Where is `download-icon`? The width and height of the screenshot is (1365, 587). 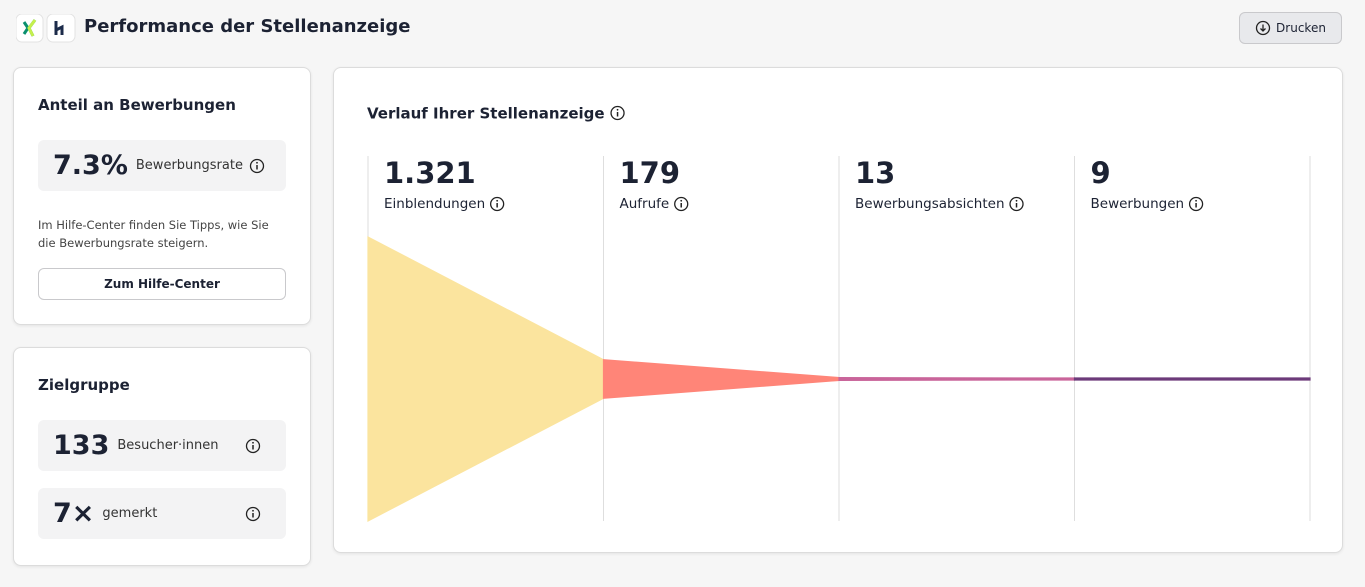
download-icon is located at coordinates (1263, 28).